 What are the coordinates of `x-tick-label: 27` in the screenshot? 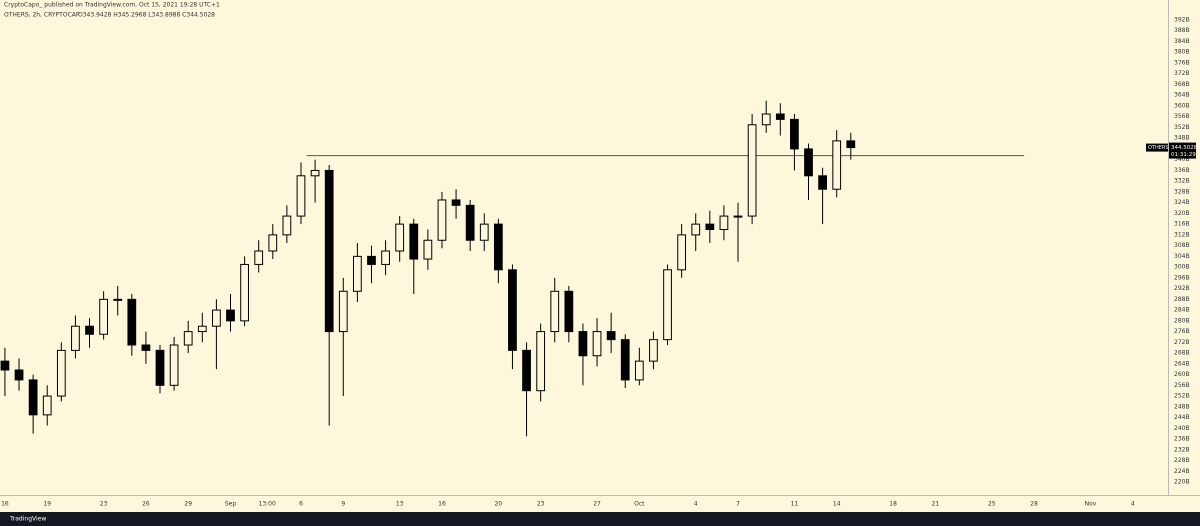 It's located at (597, 504).